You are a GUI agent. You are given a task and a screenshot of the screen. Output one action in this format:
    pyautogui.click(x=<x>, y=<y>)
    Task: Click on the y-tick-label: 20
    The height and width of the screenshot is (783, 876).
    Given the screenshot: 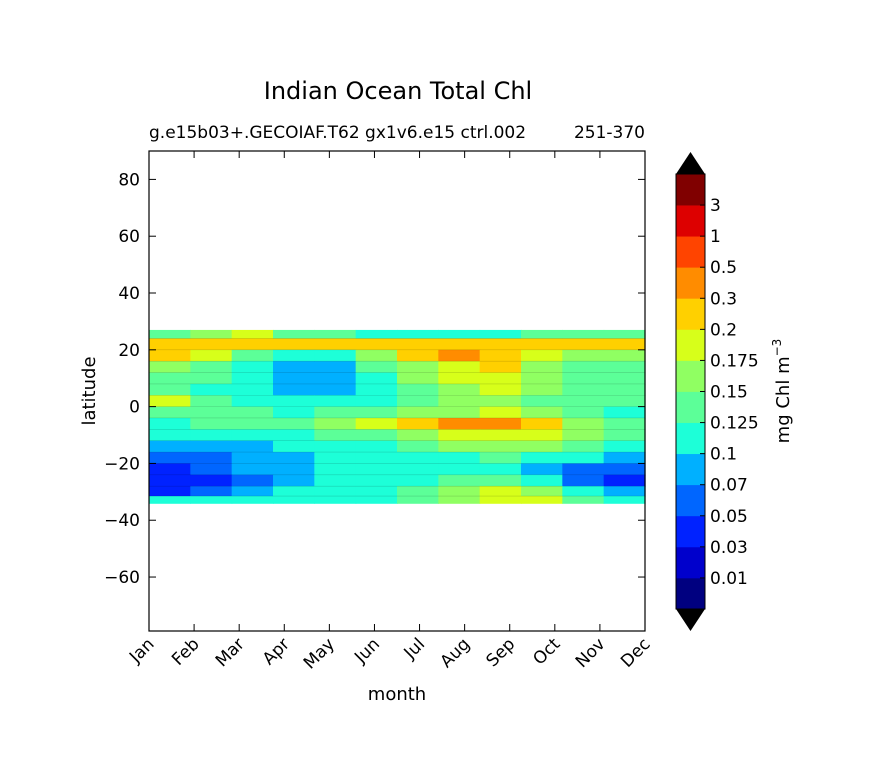 What is the action you would take?
    pyautogui.click(x=129, y=351)
    